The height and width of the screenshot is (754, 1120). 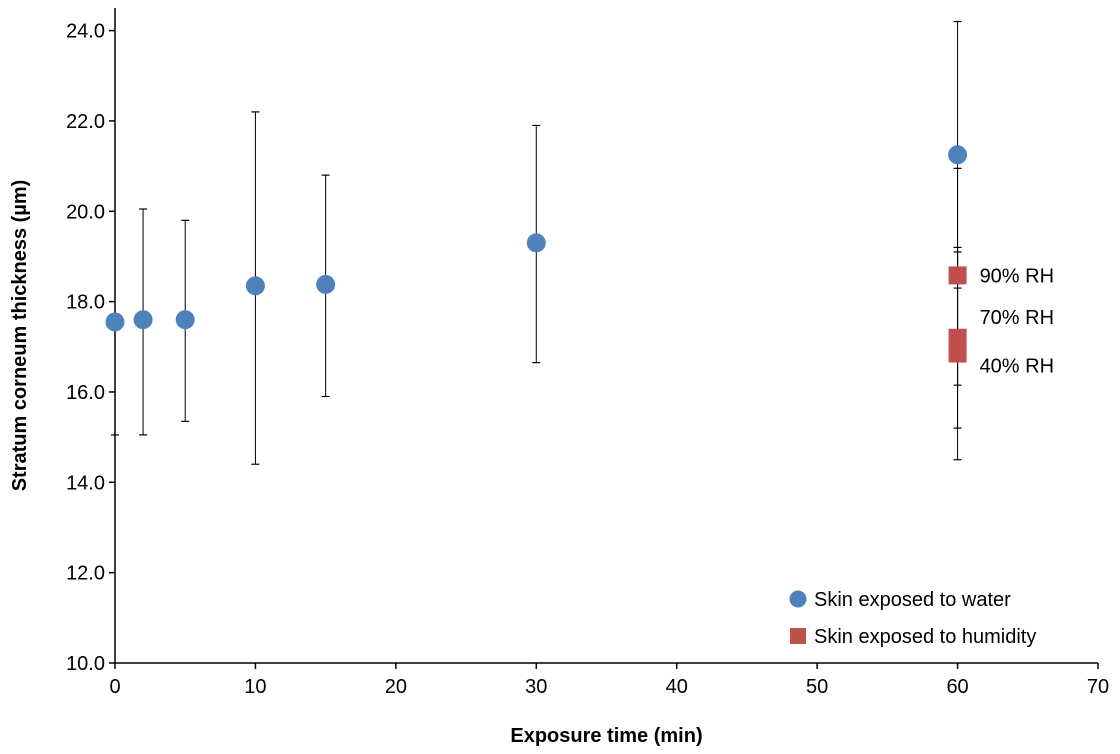 What do you see at coordinates (85, 303) in the screenshot?
I see `y-tick-label: 18.0` at bounding box center [85, 303].